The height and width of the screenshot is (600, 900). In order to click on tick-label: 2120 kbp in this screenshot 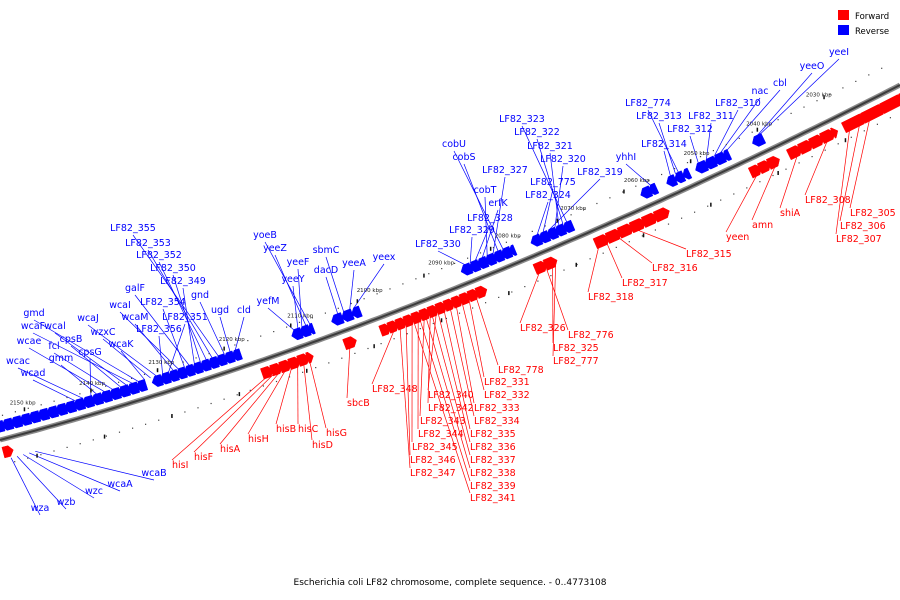, I will do `click(232, 340)`.